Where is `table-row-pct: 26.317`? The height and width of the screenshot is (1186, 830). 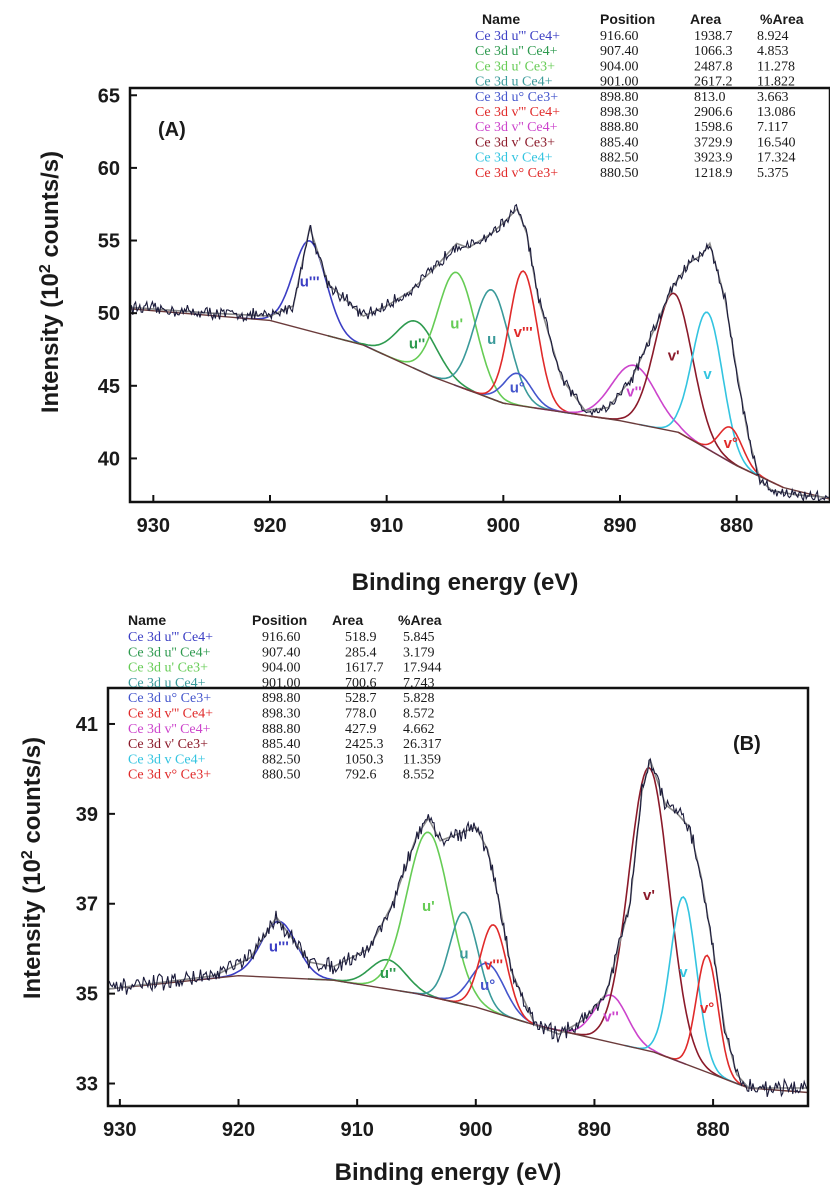
table-row-pct: 26.317 is located at coordinates (422, 744).